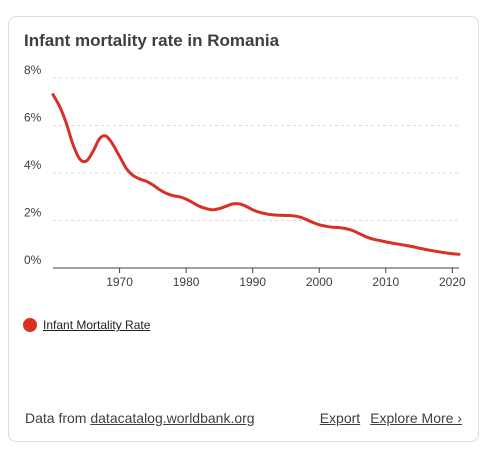  I want to click on explore-more-link: Explore More ›, so click(416, 418).